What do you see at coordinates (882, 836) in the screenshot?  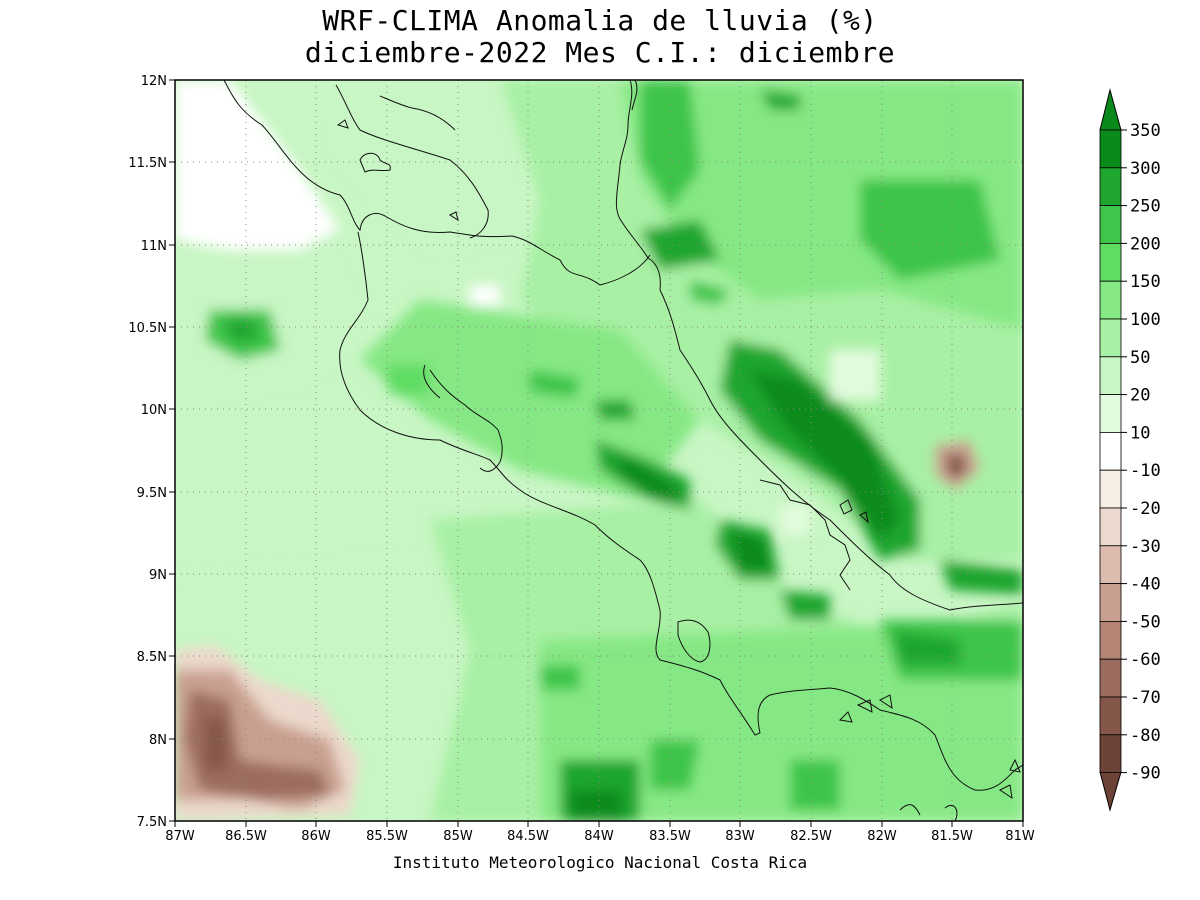 I see `lon-label: 82W` at bounding box center [882, 836].